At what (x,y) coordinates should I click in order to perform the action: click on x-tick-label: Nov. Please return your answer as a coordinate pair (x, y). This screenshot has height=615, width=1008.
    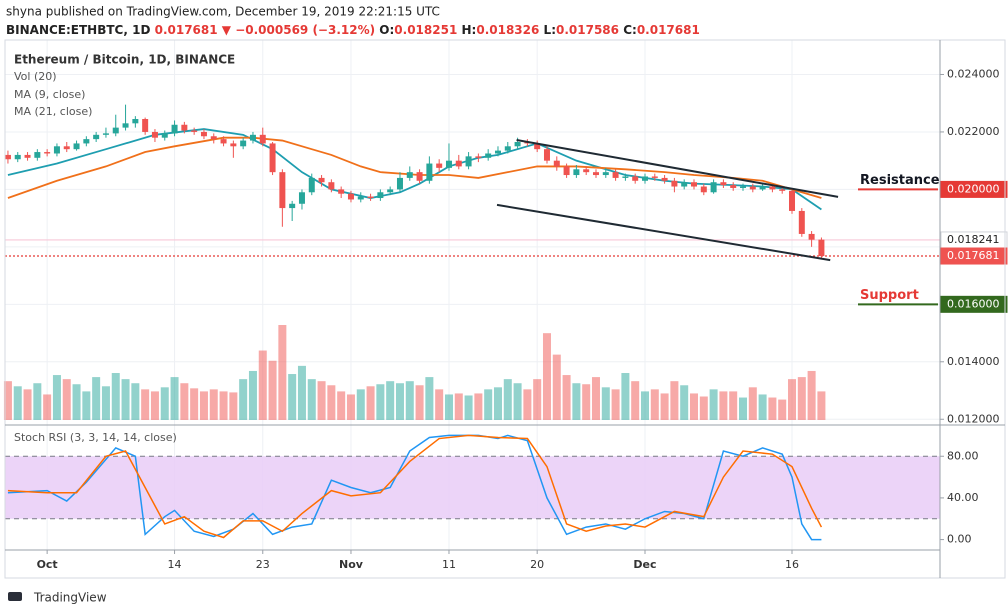
    Looking at the image, I should click on (351, 564).